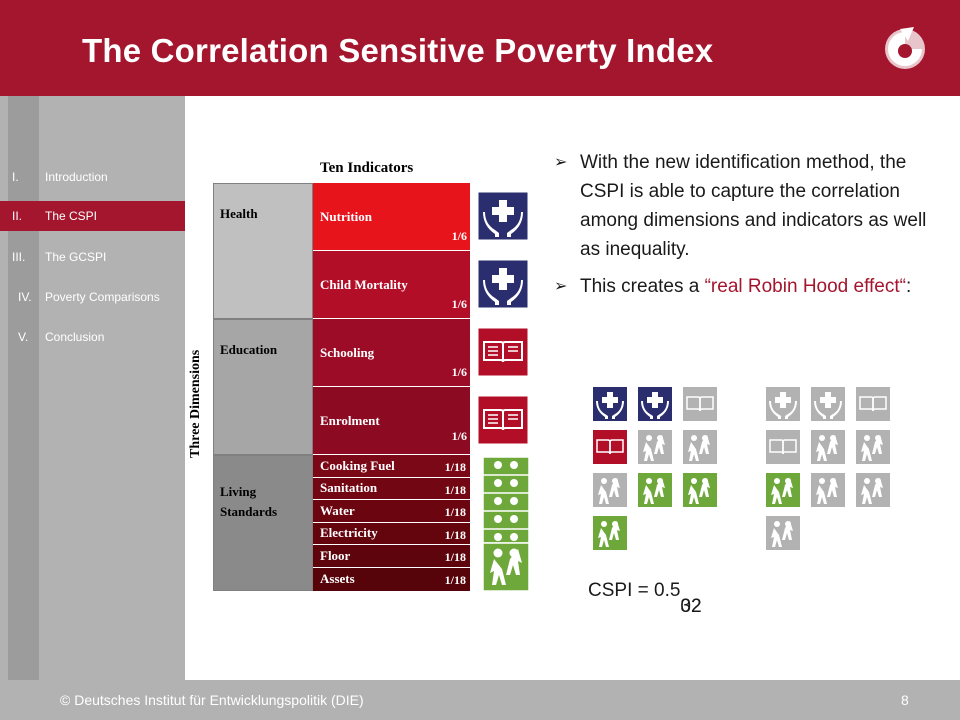 The height and width of the screenshot is (720, 960). What do you see at coordinates (249, 501) in the screenshot?
I see `dimension-label: Living Standards` at bounding box center [249, 501].